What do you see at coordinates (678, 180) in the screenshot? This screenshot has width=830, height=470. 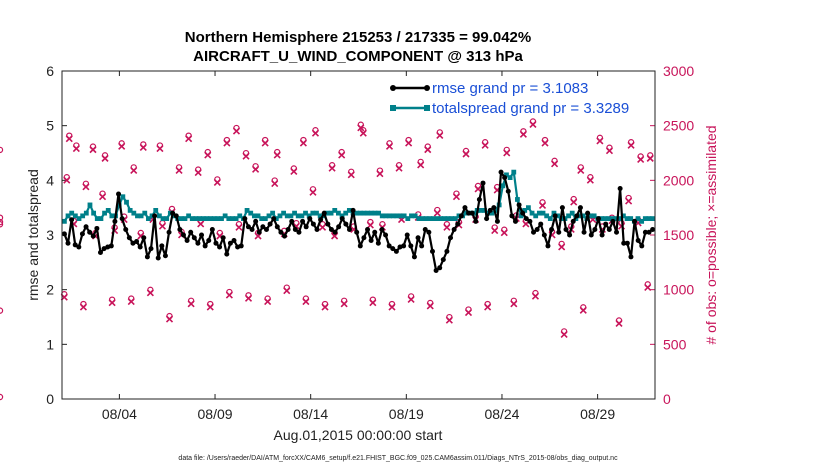 I see `y-right-tick-label: 2000` at bounding box center [678, 180].